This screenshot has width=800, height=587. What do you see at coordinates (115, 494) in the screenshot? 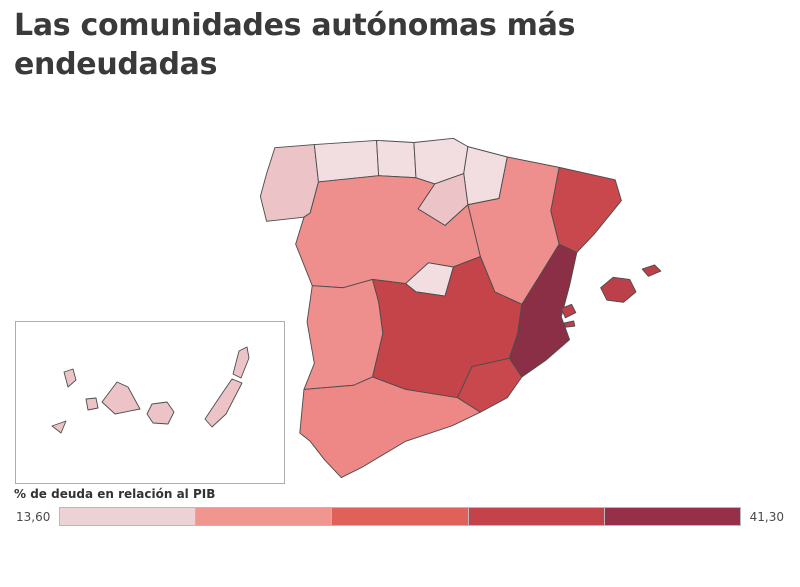
I see `legend-title: % de deuda en relación al PIB` at bounding box center [115, 494].